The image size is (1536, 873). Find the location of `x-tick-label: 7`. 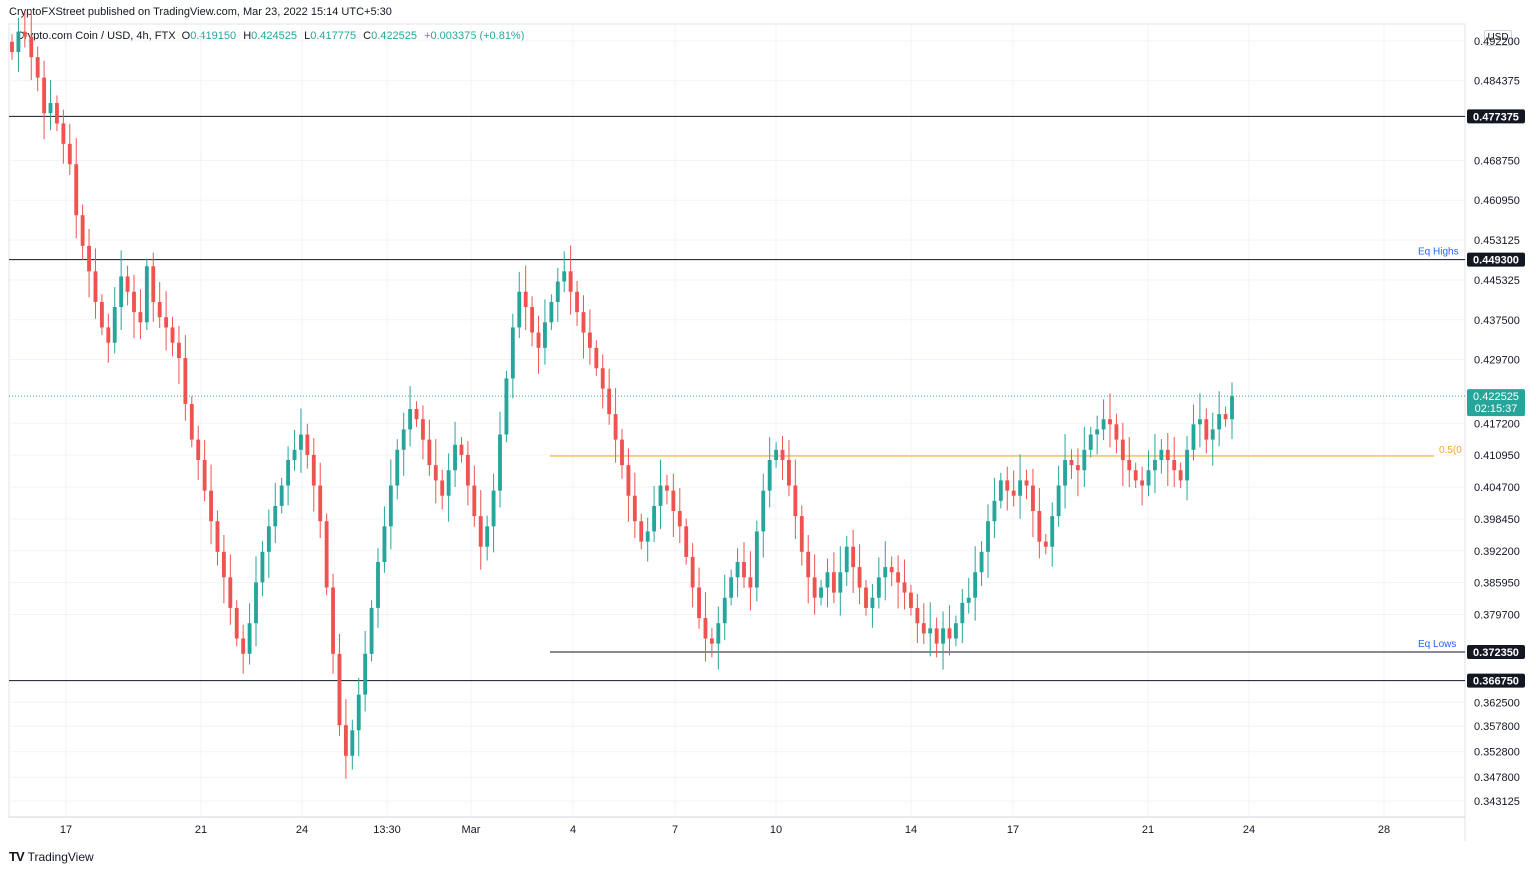

x-tick-label: 7 is located at coordinates (675, 830).